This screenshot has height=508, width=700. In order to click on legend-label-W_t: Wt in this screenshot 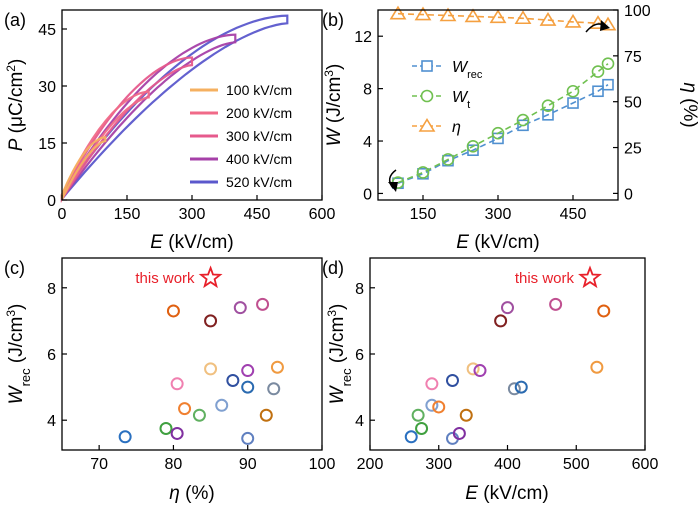, I will do `click(461, 100)`.